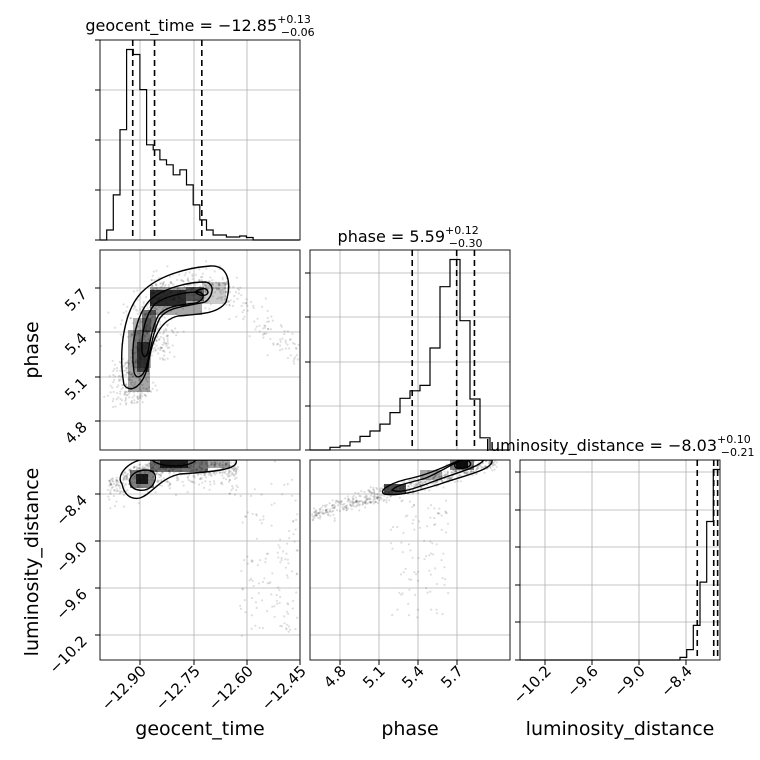 The height and width of the screenshot is (760, 760). I want to click on frame-luminosity-distance-vs-geocent-time, so click(200, 560).